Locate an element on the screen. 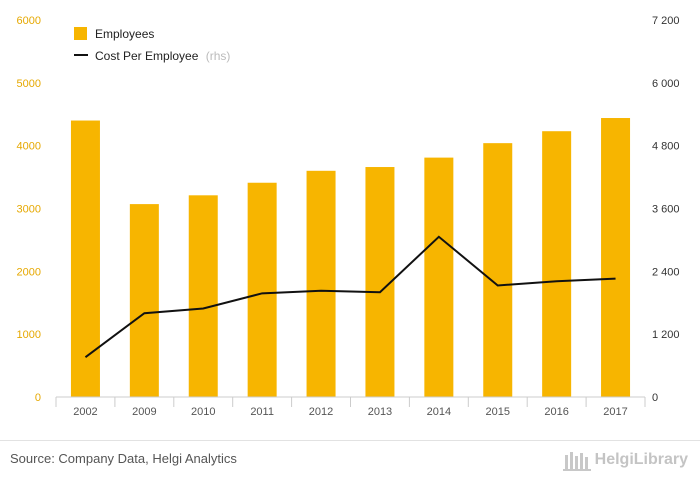  bar-2010 is located at coordinates (203, 296).